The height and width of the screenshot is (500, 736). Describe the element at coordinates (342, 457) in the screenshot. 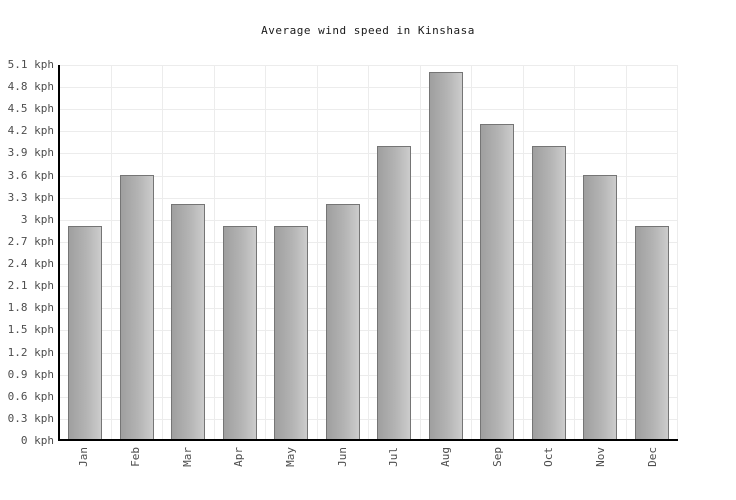

I see `x-axis-month-label: Jun` at that location.